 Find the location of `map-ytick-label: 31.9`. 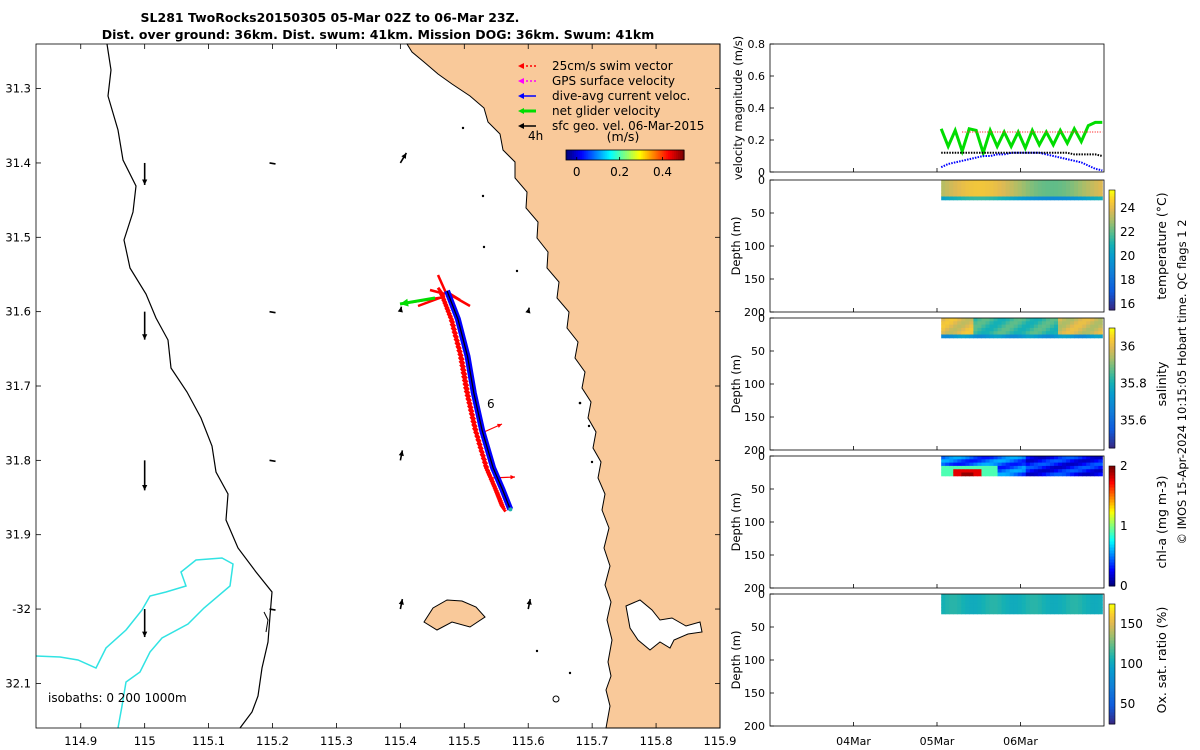

map-ytick-label: 31.9 is located at coordinates (18, 535).